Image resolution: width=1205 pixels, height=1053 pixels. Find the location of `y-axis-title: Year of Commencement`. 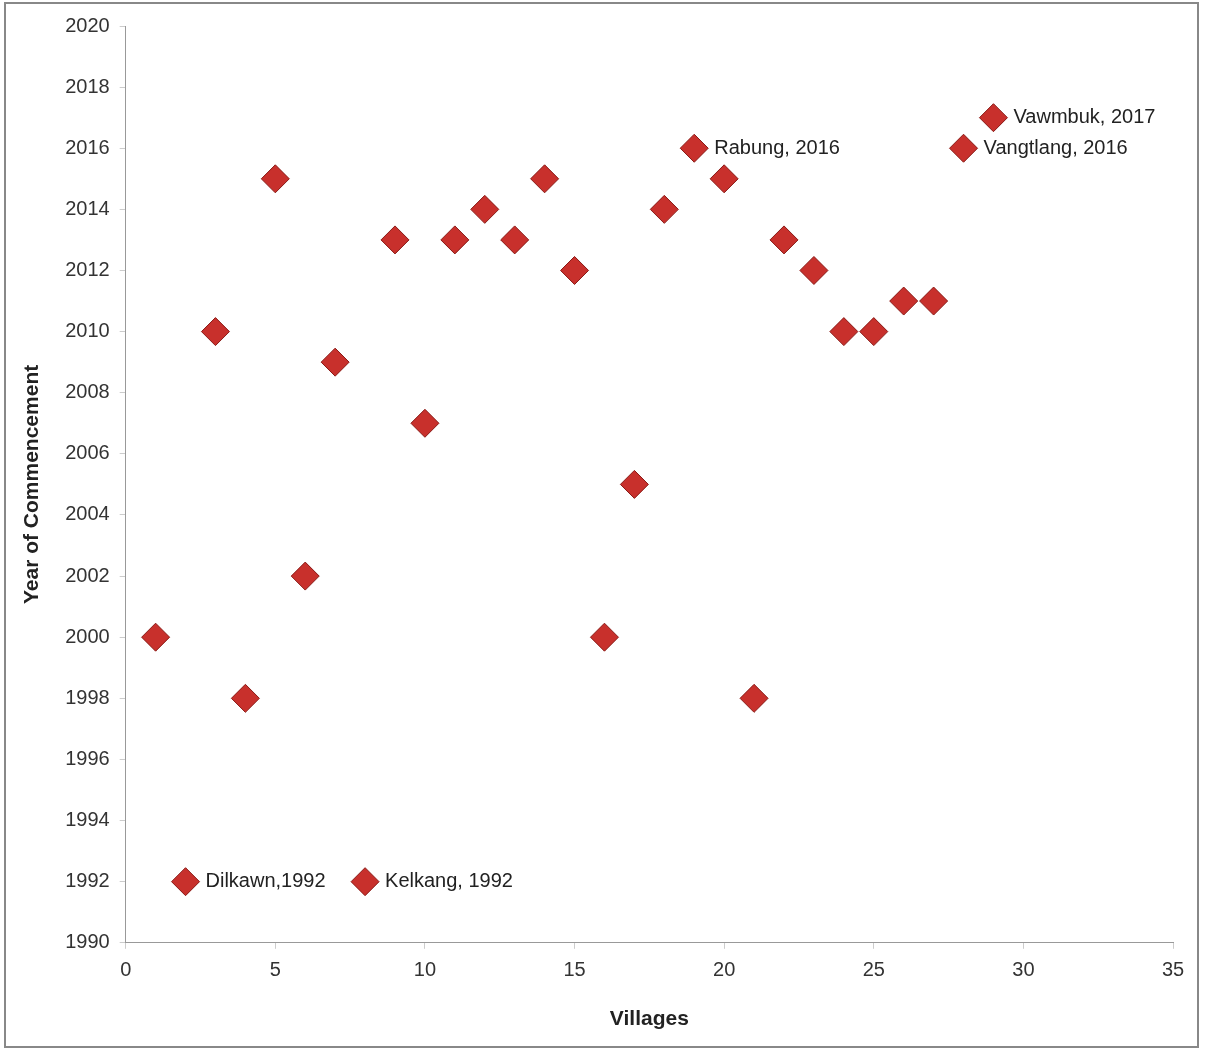

y-axis-title: Year of Commencement is located at coordinates (31, 484).